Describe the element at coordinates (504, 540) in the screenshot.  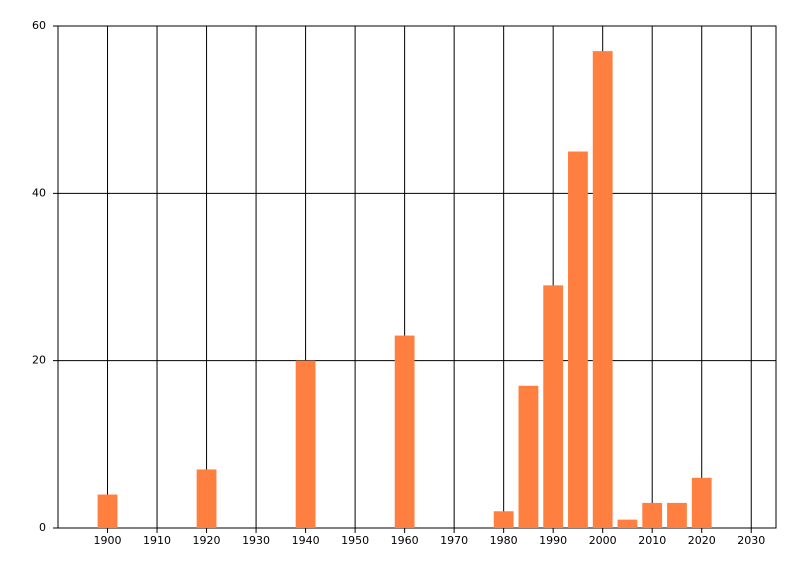
I see `x-tick-label: 1980` at that location.